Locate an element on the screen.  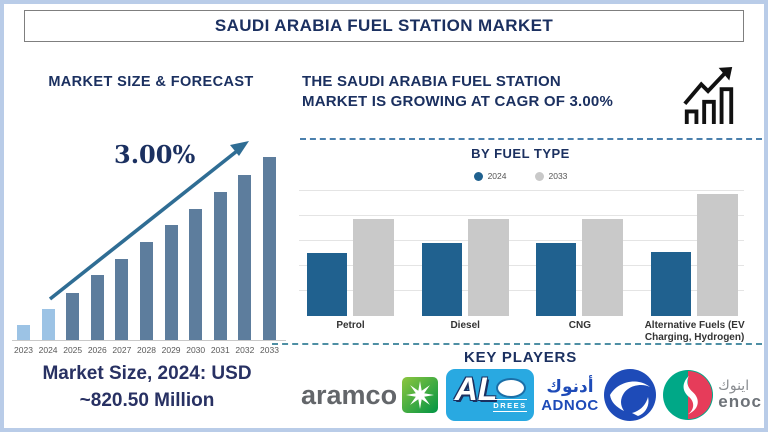
market-bar-2031 is located at coordinates (220, 266).